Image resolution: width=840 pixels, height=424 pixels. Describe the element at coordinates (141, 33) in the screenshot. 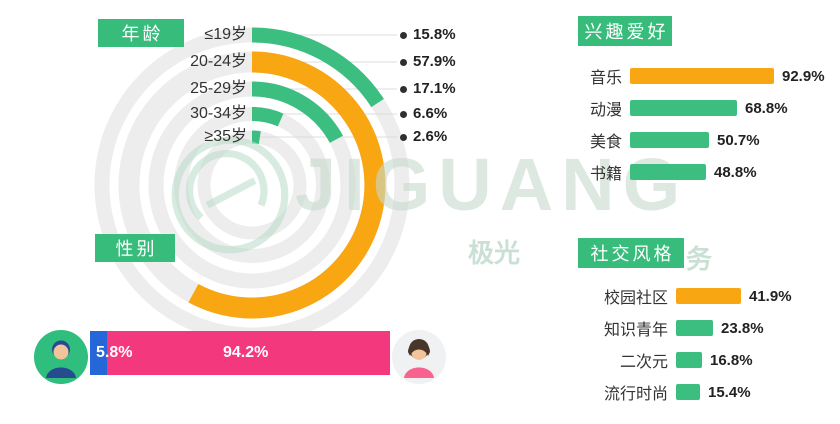

I see `age-section-title: 年龄` at that location.